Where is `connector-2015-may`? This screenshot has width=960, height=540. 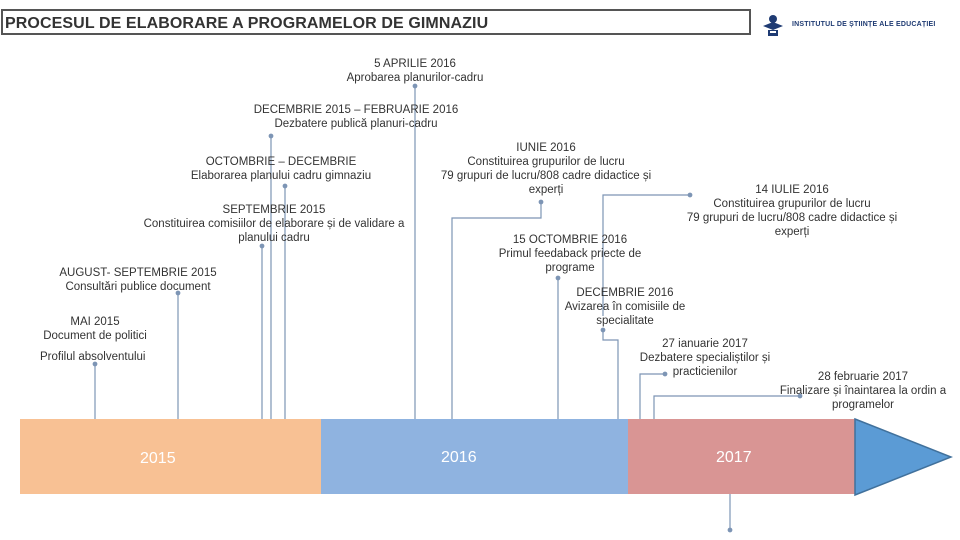 connector-2015-may is located at coordinates (95, 390).